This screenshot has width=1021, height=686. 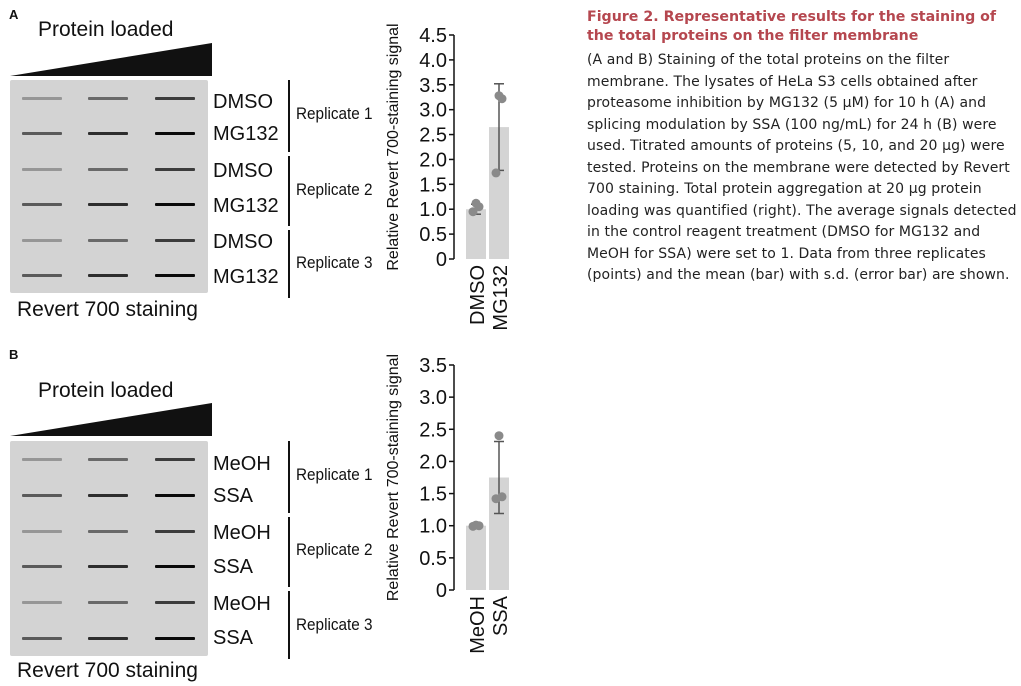 What do you see at coordinates (433, 495) in the screenshot?
I see `y-tick-label: 1.5` at bounding box center [433, 495].